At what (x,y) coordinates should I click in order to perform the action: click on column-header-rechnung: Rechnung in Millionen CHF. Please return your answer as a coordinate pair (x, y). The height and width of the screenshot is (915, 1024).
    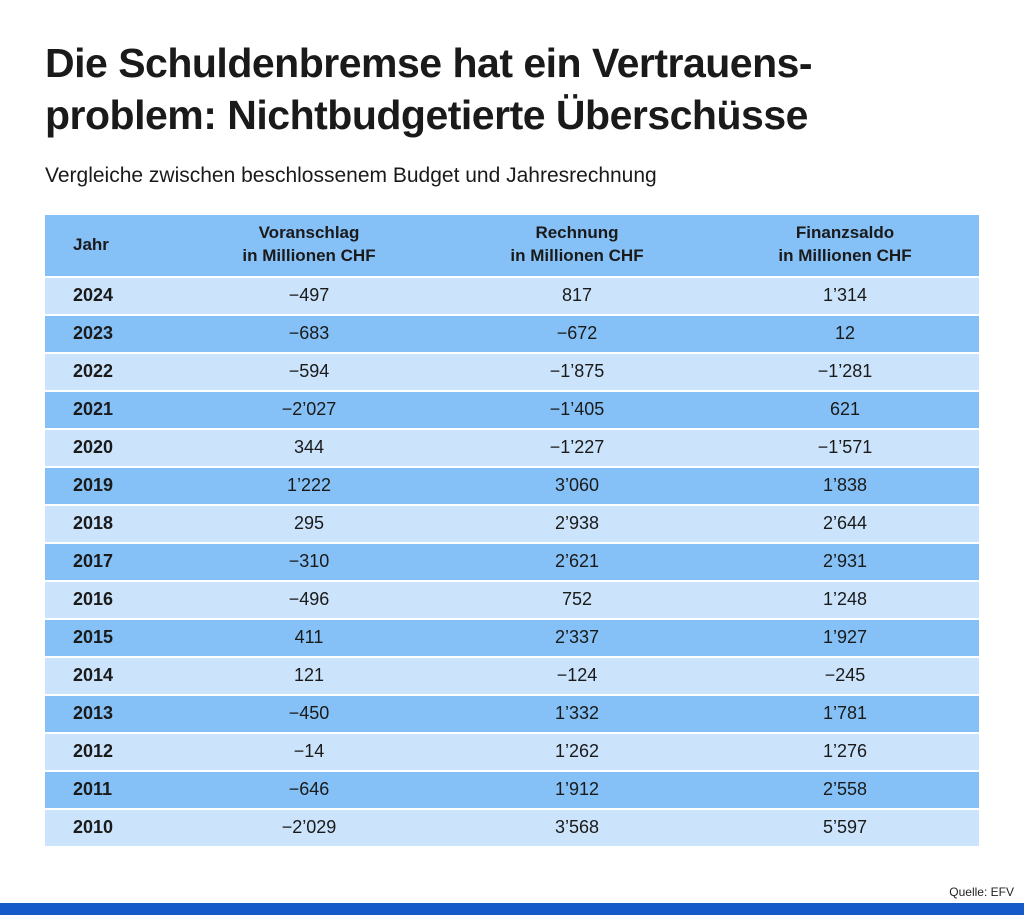
    Looking at the image, I should click on (577, 246).